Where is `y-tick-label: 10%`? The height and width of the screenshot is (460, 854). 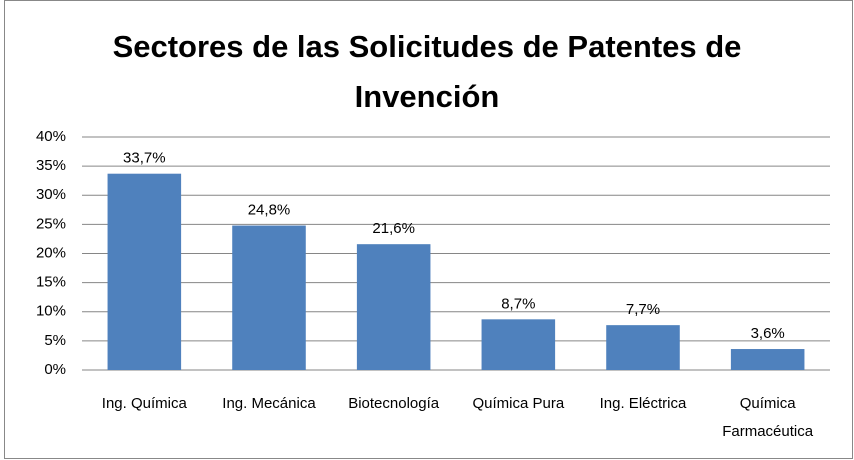
y-tick-label: 10% is located at coordinates (51, 311).